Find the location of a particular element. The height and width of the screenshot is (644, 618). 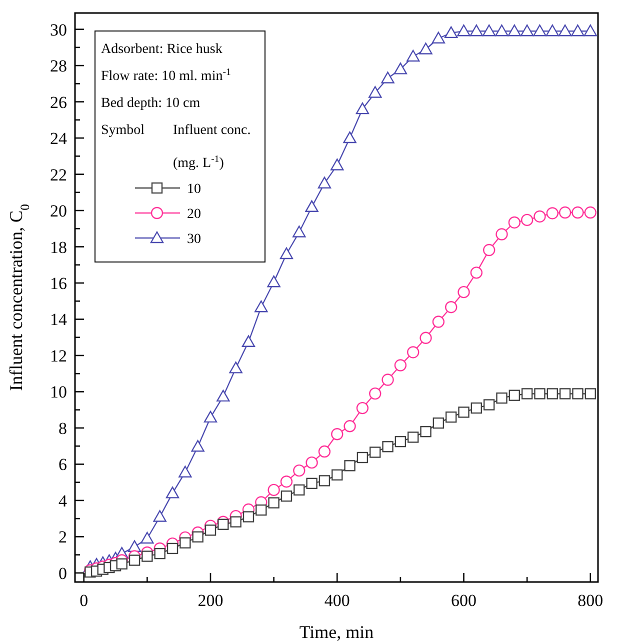

y-tick-label: 26 is located at coordinates (58, 102).